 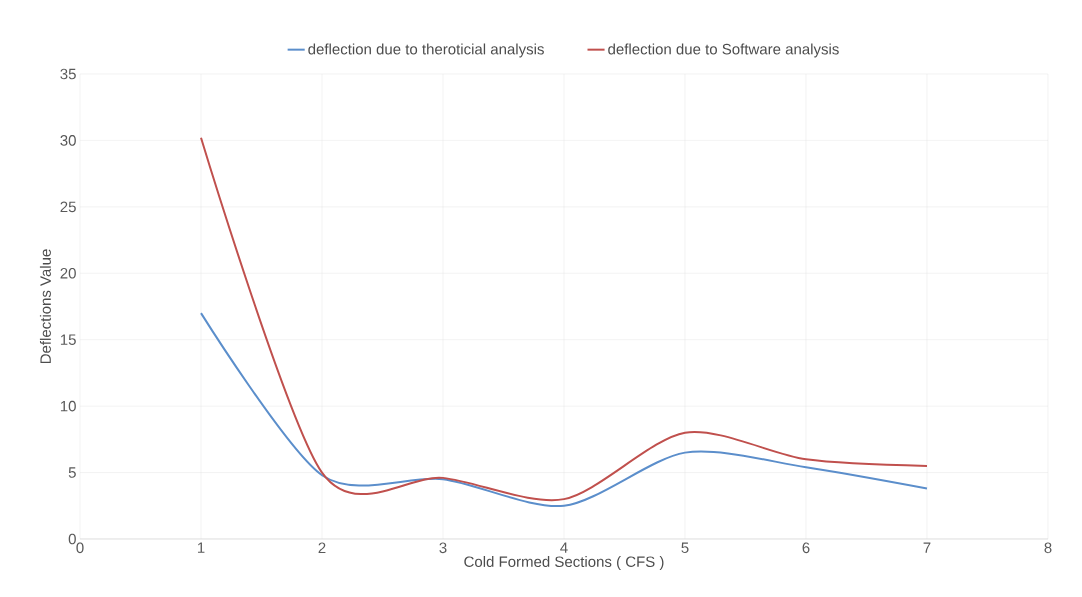 I want to click on x-tick-label: 2, so click(x=322, y=547).